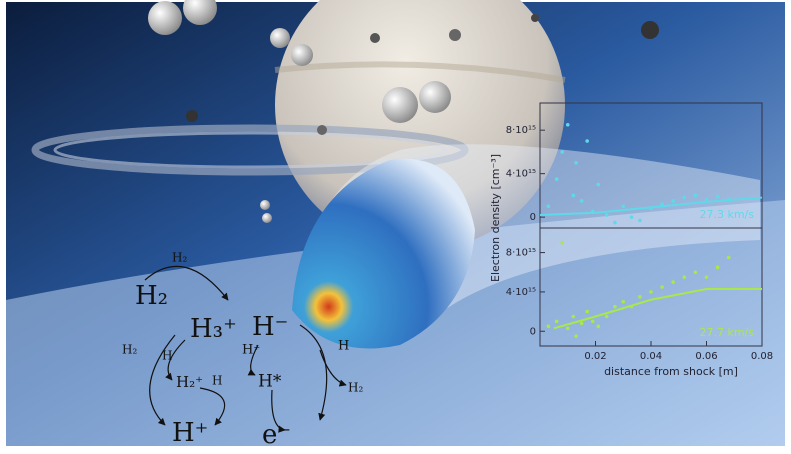 This screenshot has height=454, width=791. Describe the element at coordinates (189, 382) in the screenshot. I see `species: H₂⁺` at that location.